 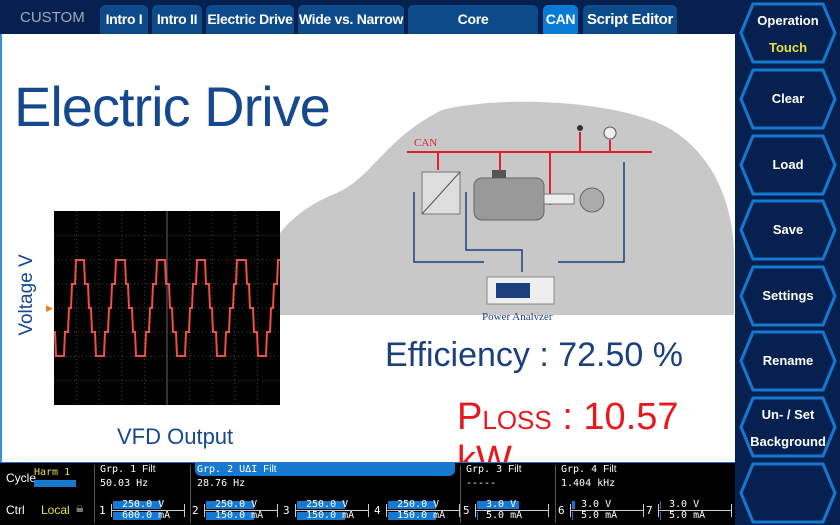 I want to click on element-4-range: 4 250.0 V 150.0 mA, so click(x=417, y=510).